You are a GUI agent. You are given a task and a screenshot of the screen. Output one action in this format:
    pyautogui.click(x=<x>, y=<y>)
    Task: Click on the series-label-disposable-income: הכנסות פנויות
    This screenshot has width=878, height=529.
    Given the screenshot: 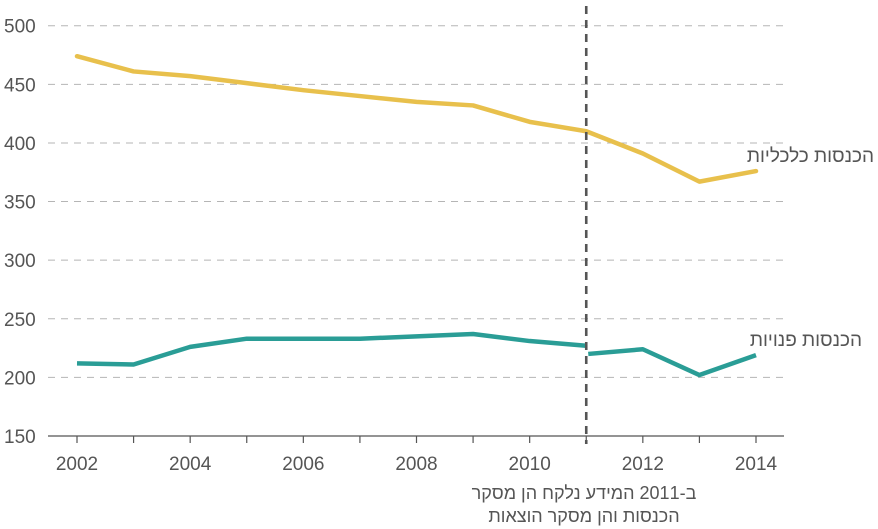 What is the action you would take?
    pyautogui.click(x=806, y=340)
    